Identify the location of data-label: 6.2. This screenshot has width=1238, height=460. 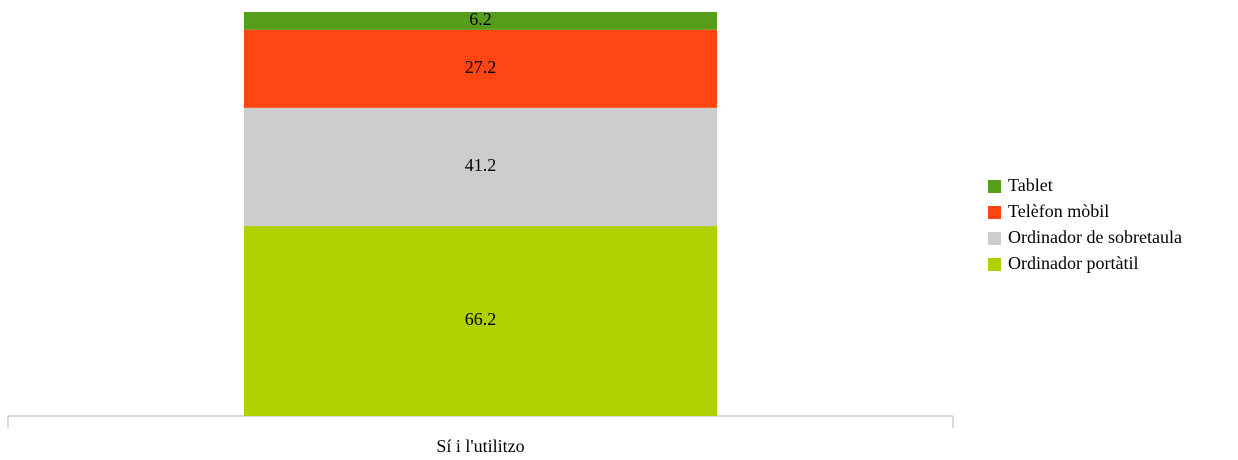
(480, 19).